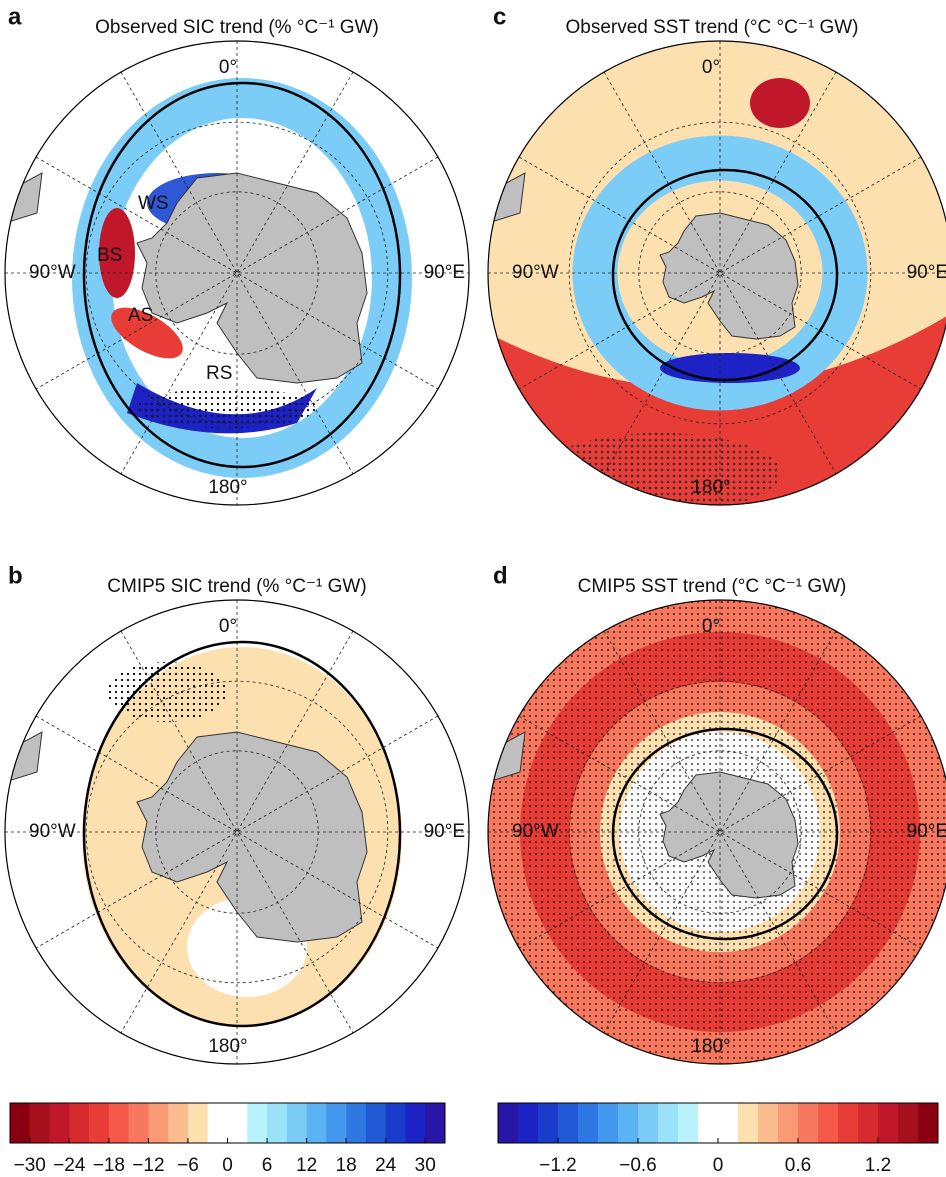  I want to click on antarctica, so click(729, 835).